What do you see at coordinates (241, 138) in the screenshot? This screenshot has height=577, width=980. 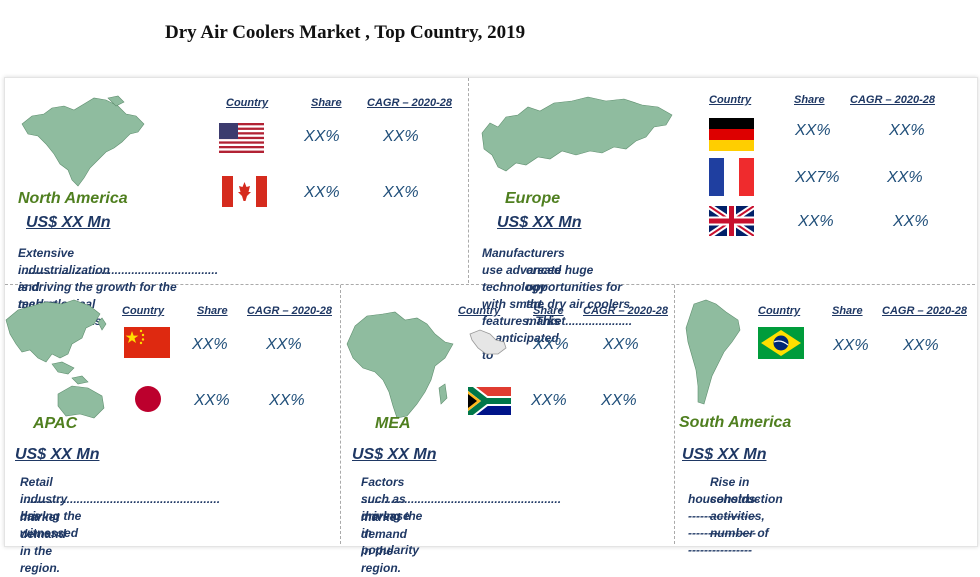 I see `us-flag-icon` at bounding box center [241, 138].